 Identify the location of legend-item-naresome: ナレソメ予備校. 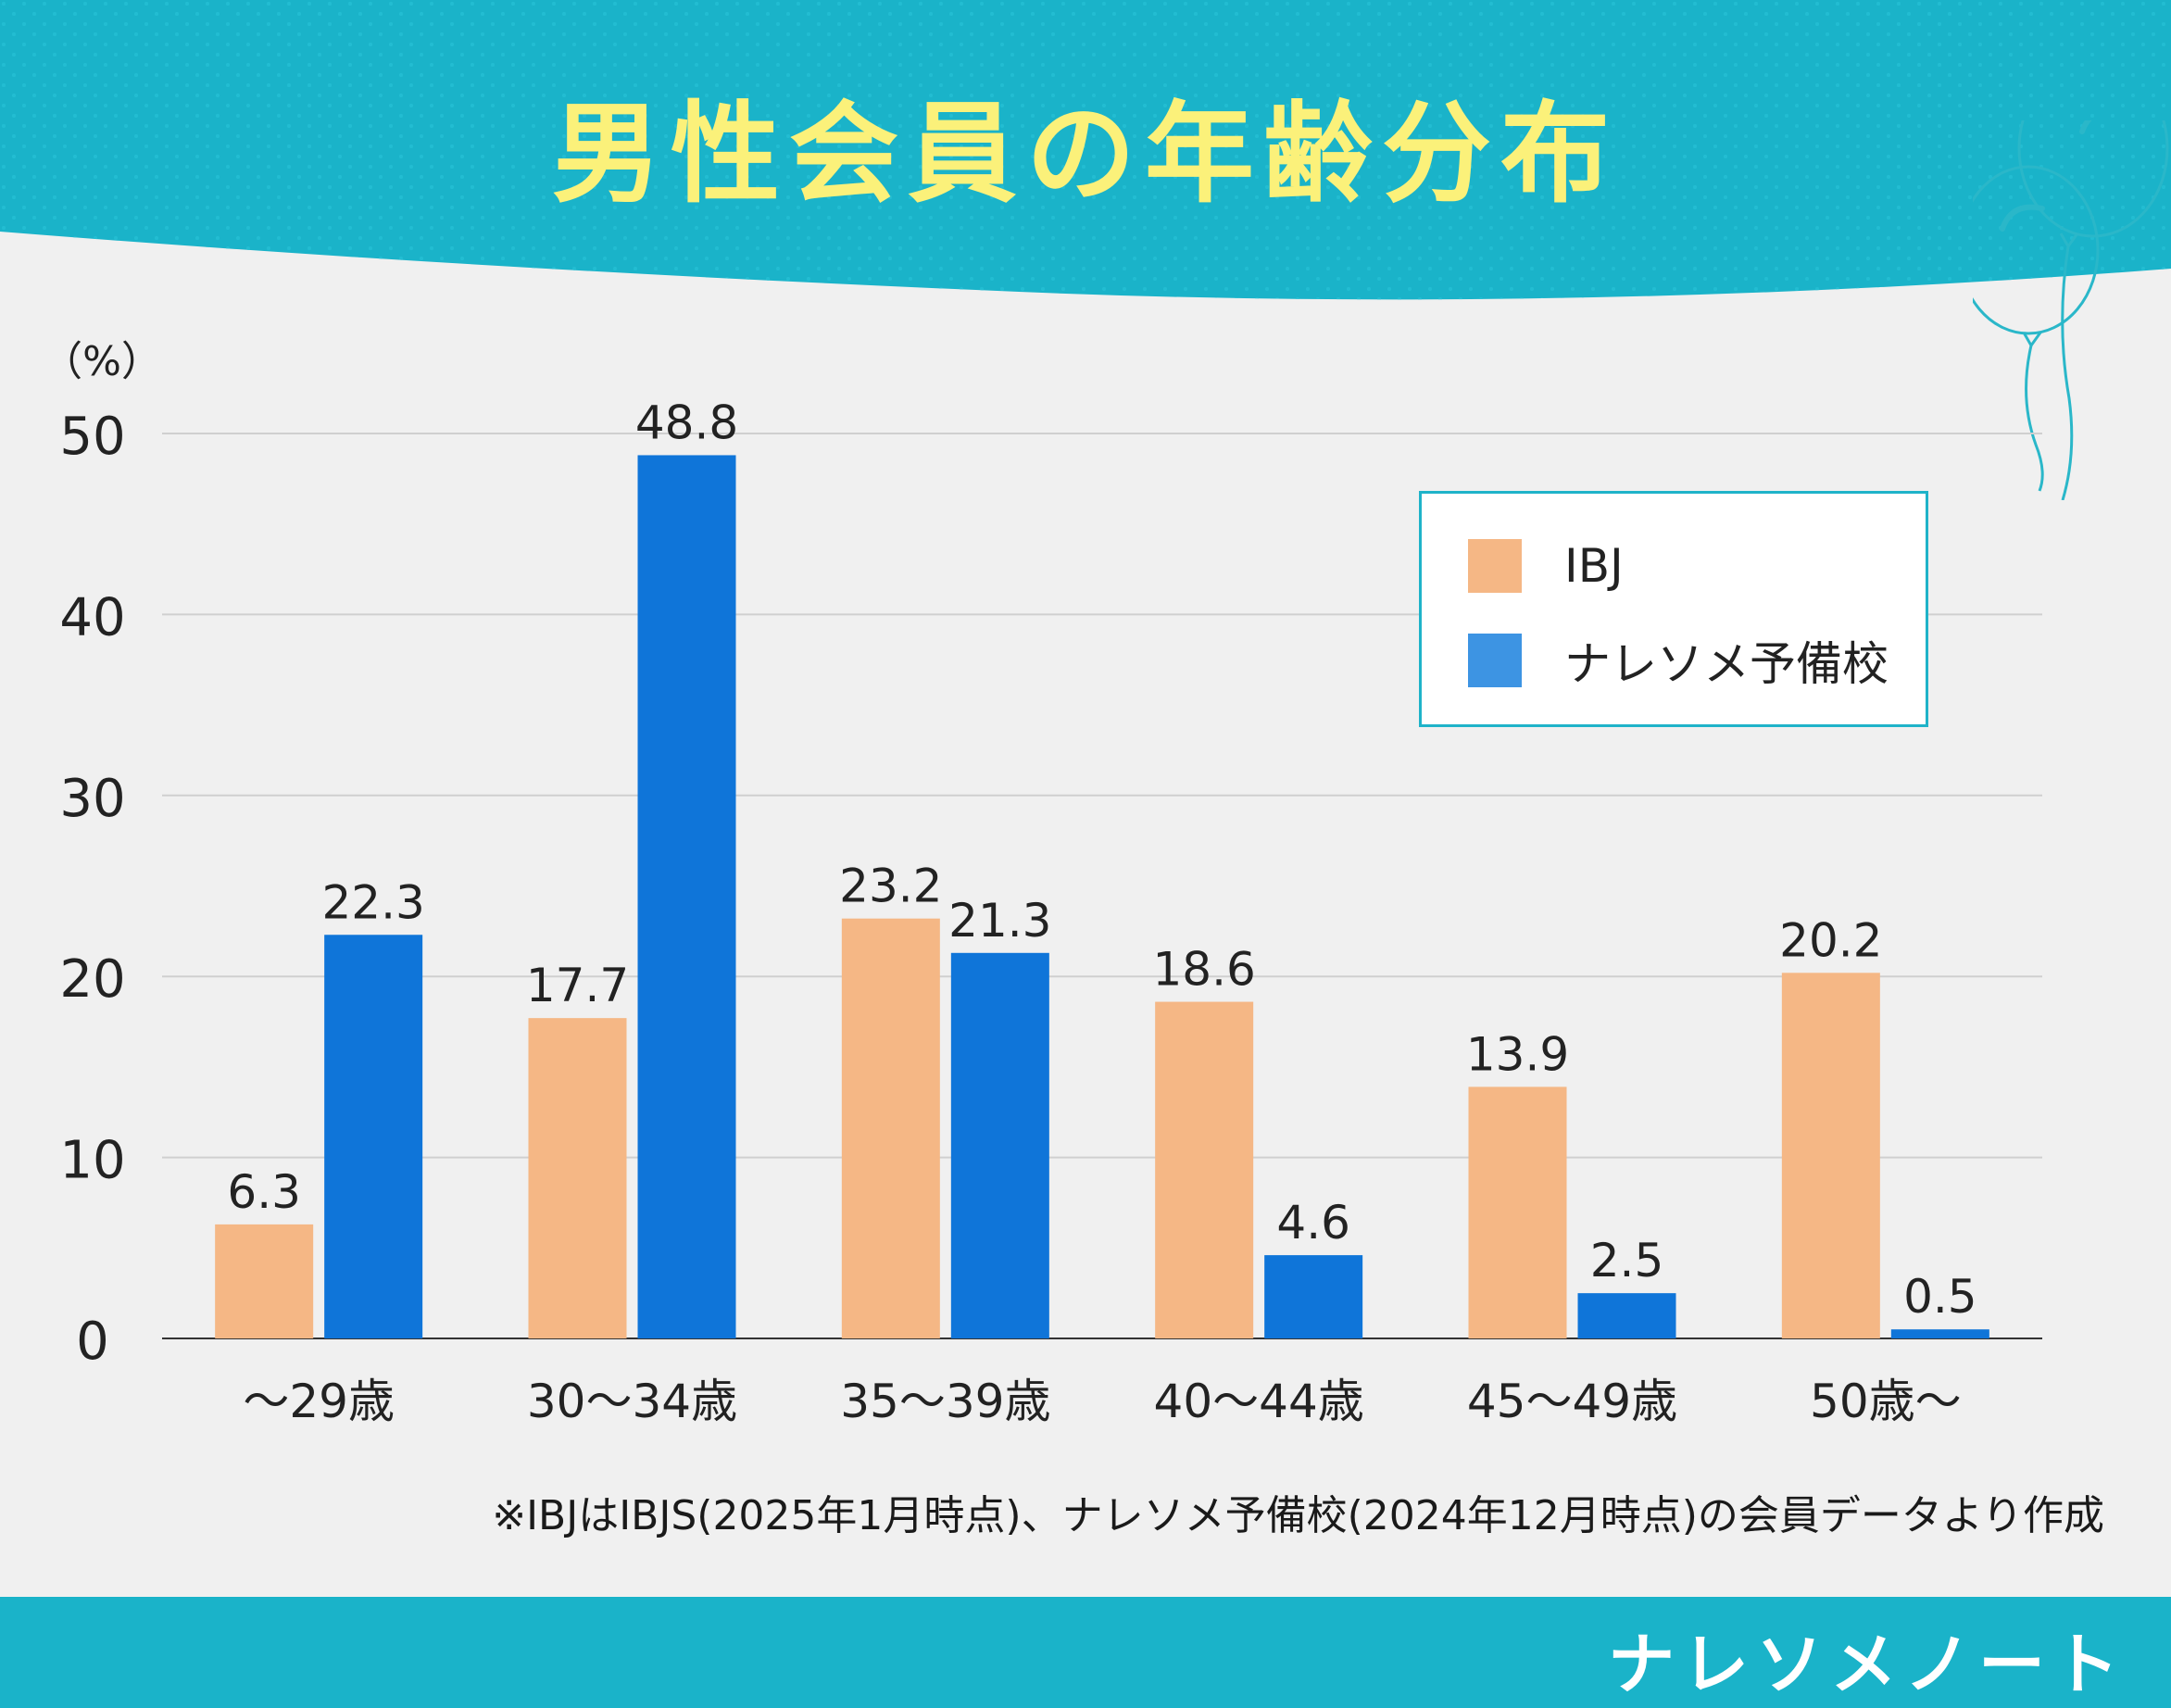
(1678, 662).